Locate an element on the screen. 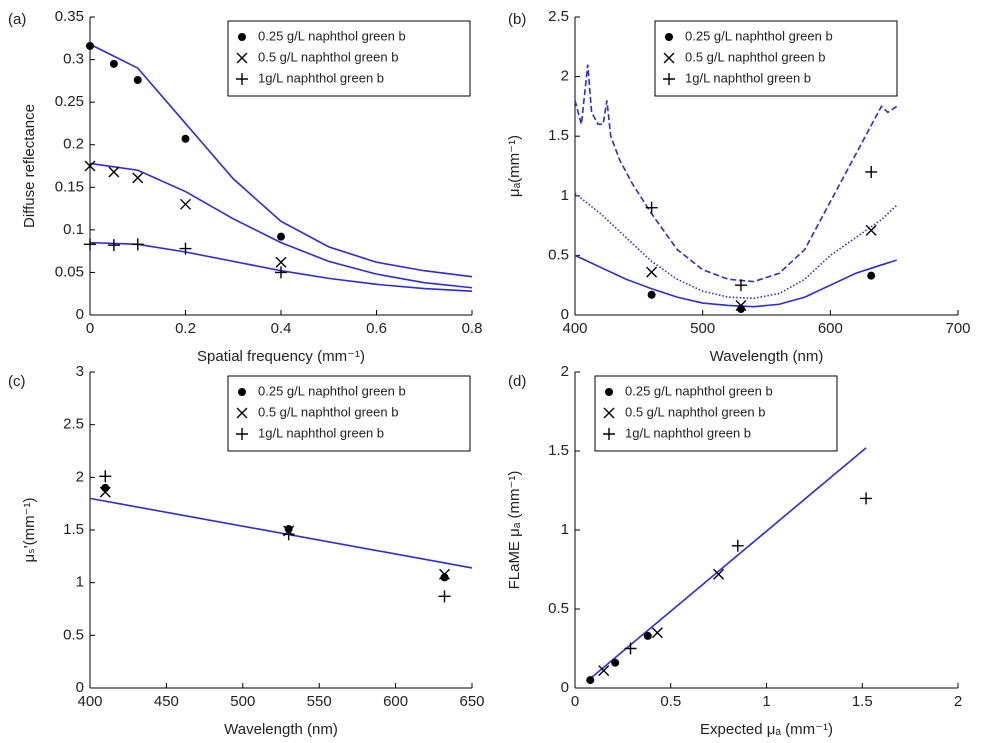  x-tick-label: 0.6 is located at coordinates (376, 328).